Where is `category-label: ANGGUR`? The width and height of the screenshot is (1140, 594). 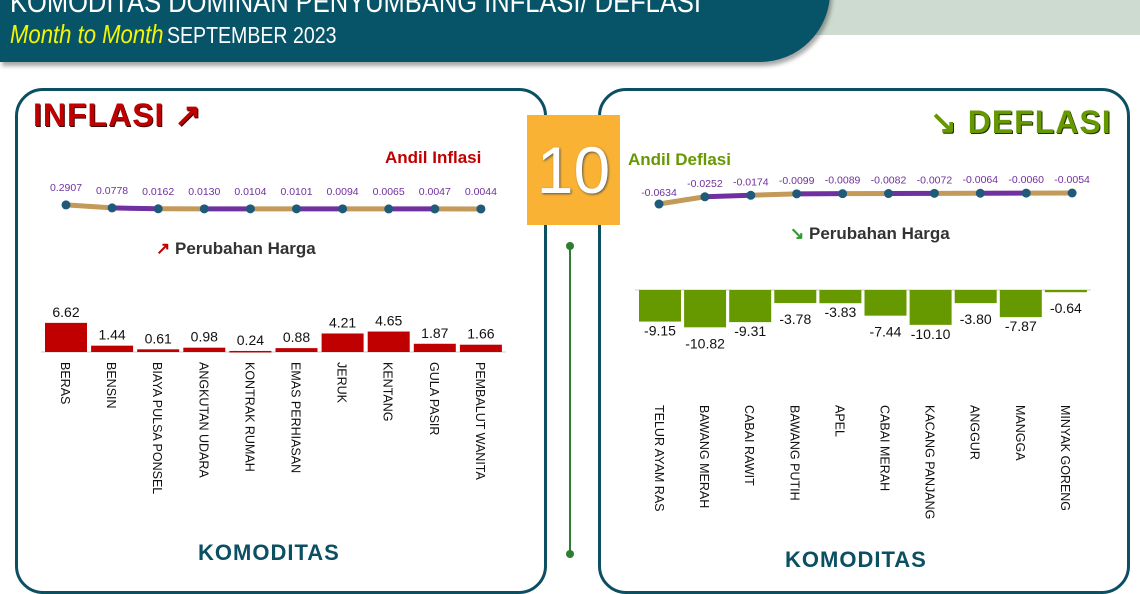
category-label: ANGGUR is located at coordinates (975, 432).